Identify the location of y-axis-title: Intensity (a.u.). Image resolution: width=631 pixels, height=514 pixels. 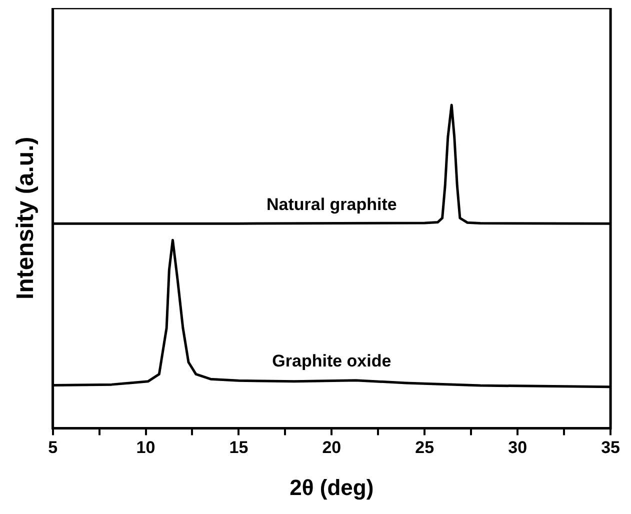
(26, 218).